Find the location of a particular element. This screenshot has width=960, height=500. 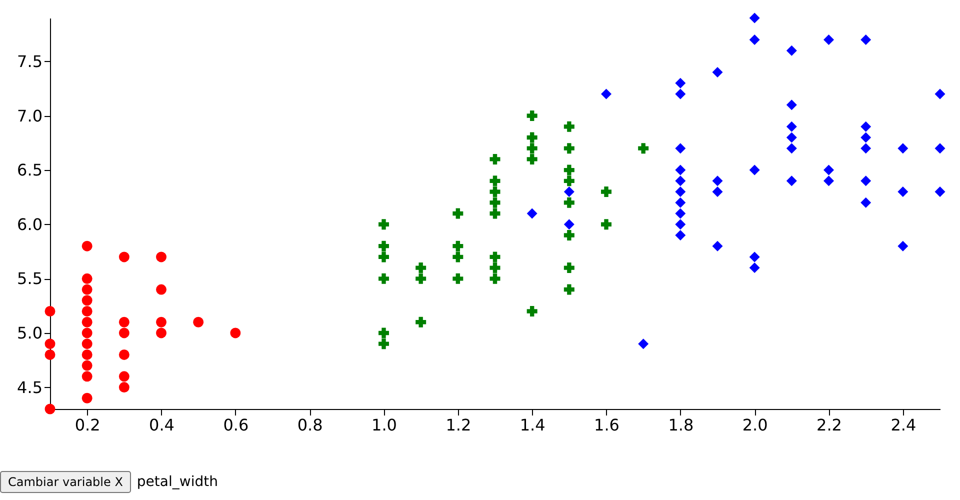

y-tick-label: 4.5 is located at coordinates (29, 387).